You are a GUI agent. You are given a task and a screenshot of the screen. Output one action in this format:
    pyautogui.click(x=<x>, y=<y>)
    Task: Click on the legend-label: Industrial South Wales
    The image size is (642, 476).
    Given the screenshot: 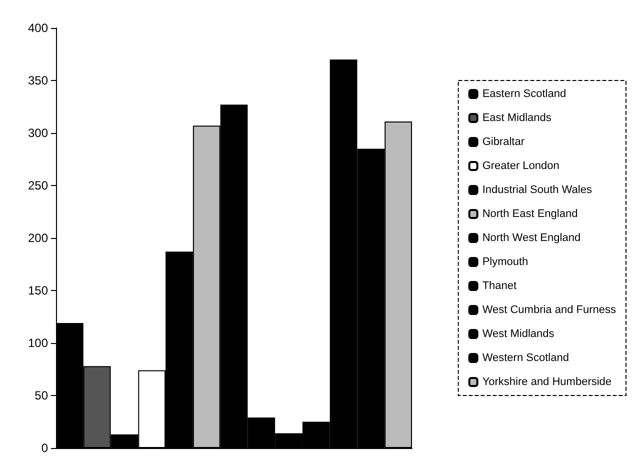 What is the action you would take?
    pyautogui.click(x=537, y=190)
    